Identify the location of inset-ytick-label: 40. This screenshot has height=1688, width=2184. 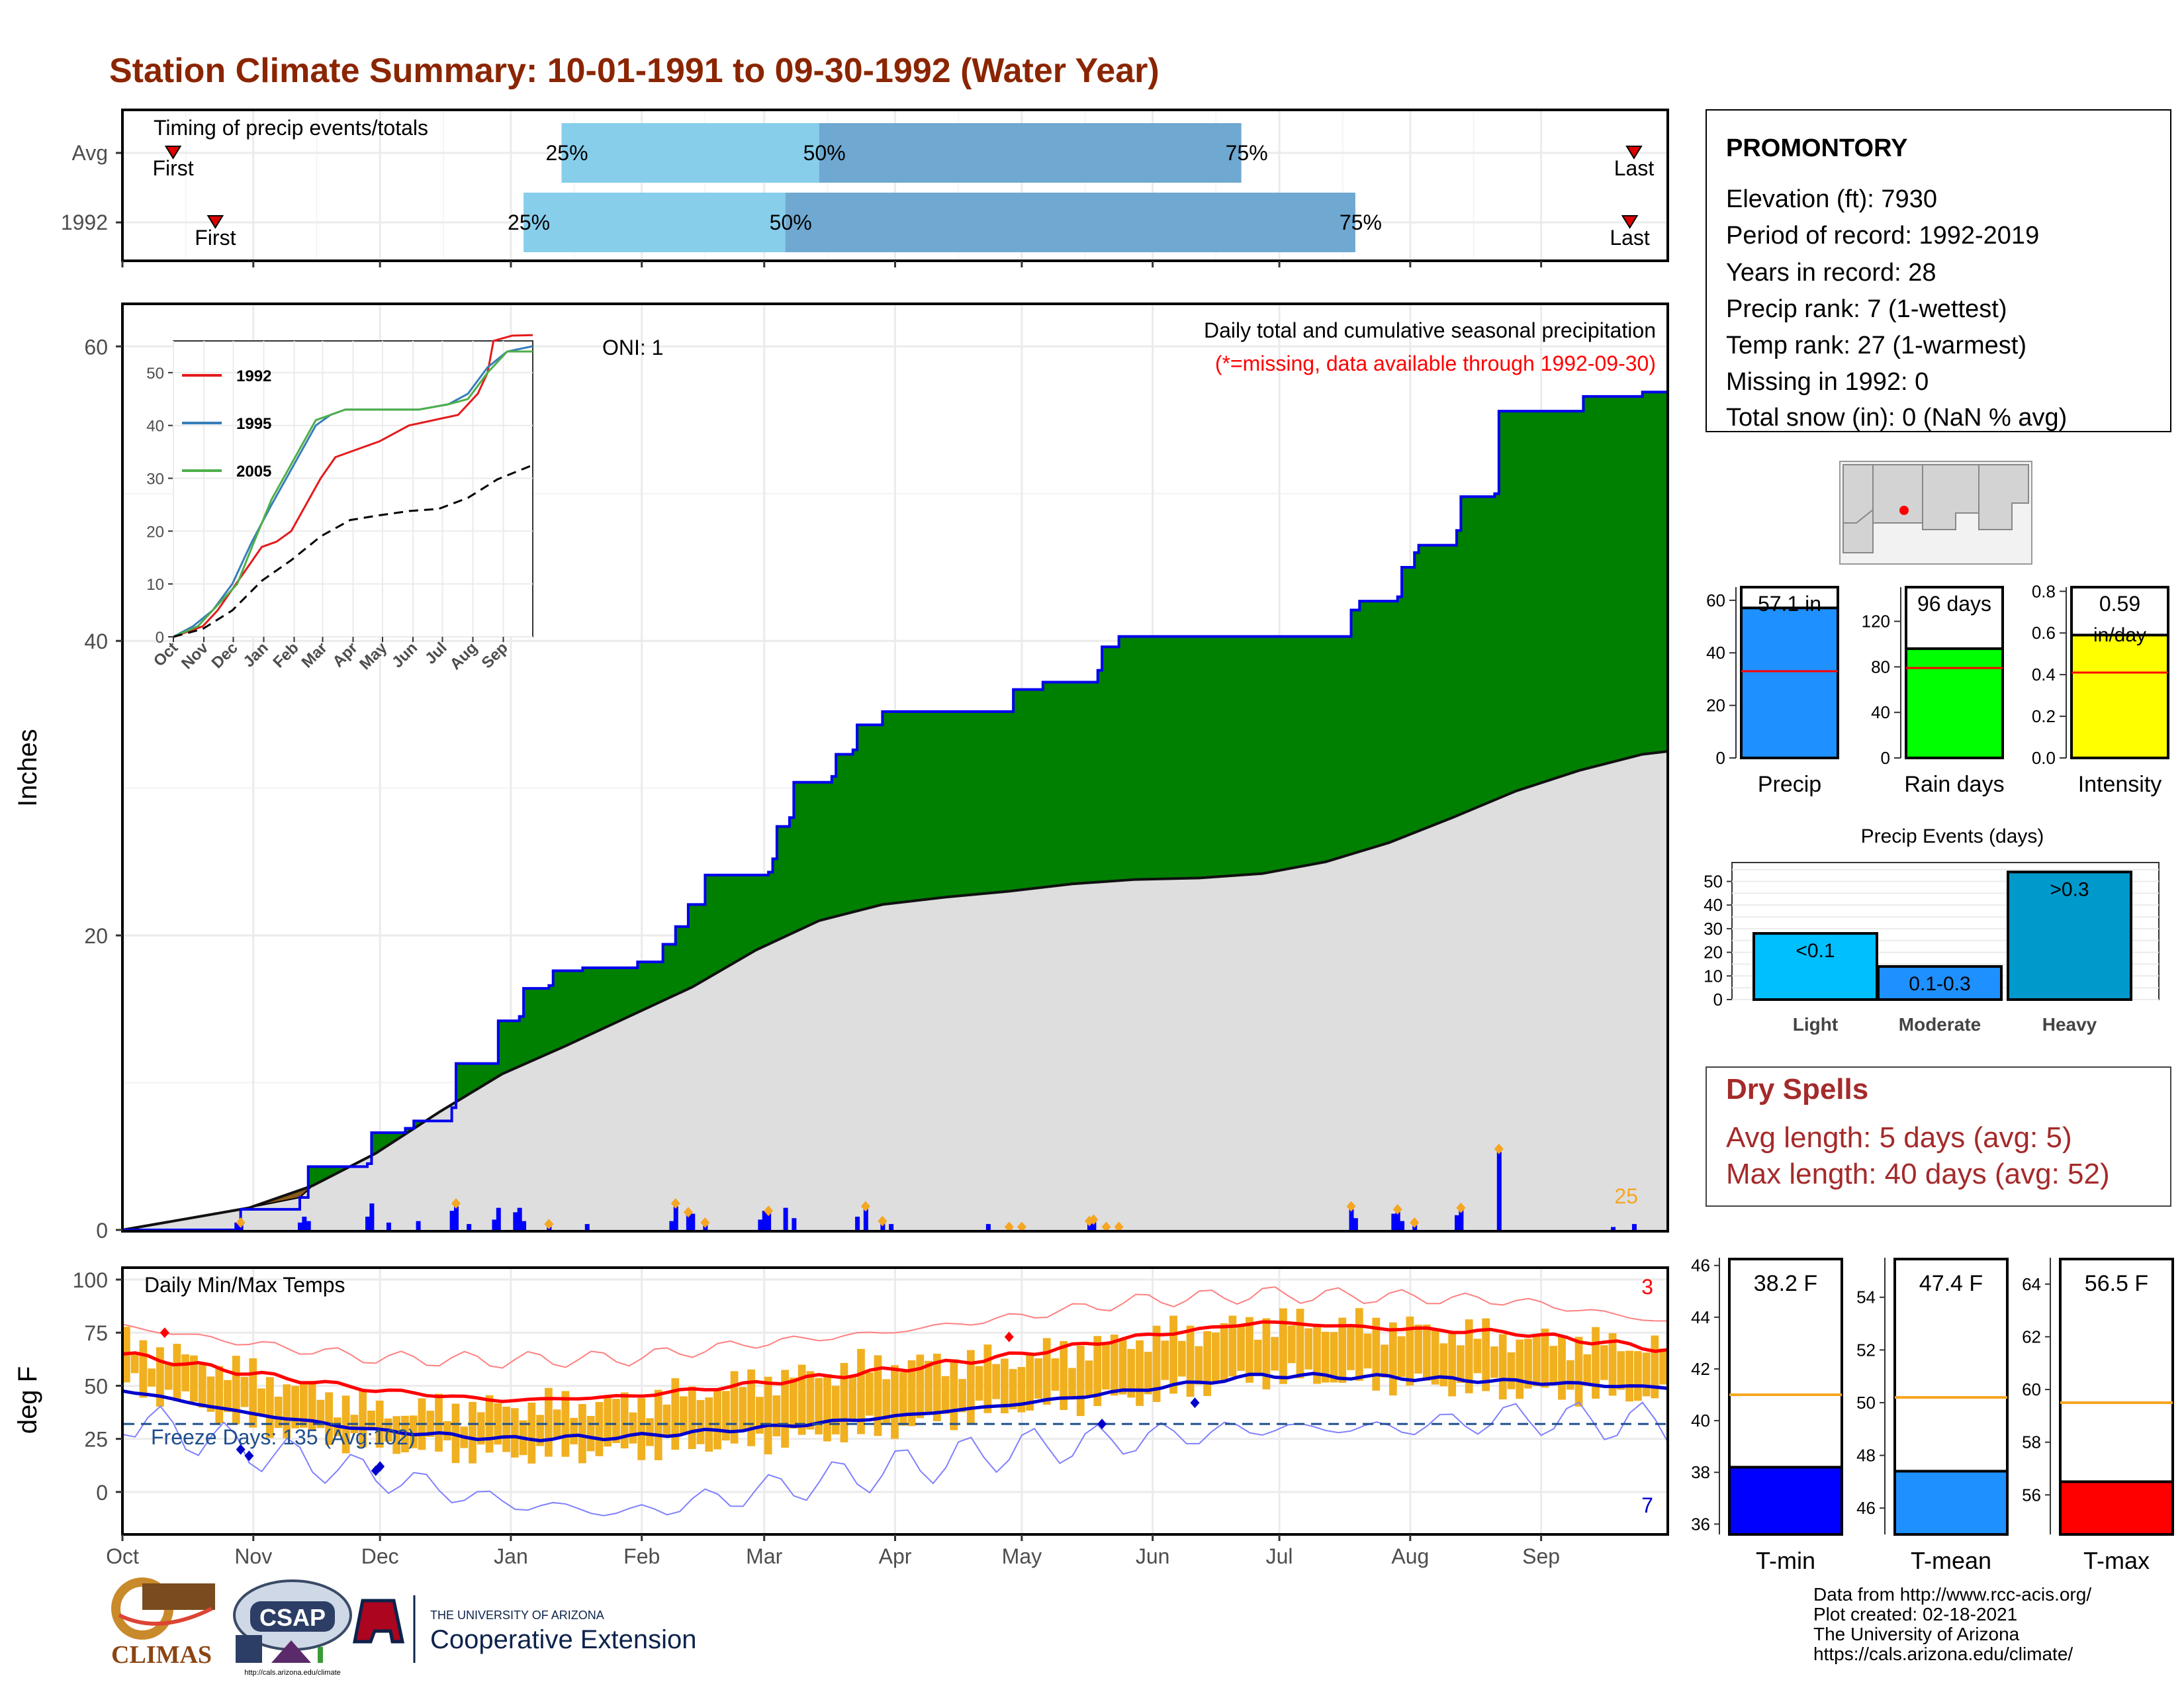
(155, 427).